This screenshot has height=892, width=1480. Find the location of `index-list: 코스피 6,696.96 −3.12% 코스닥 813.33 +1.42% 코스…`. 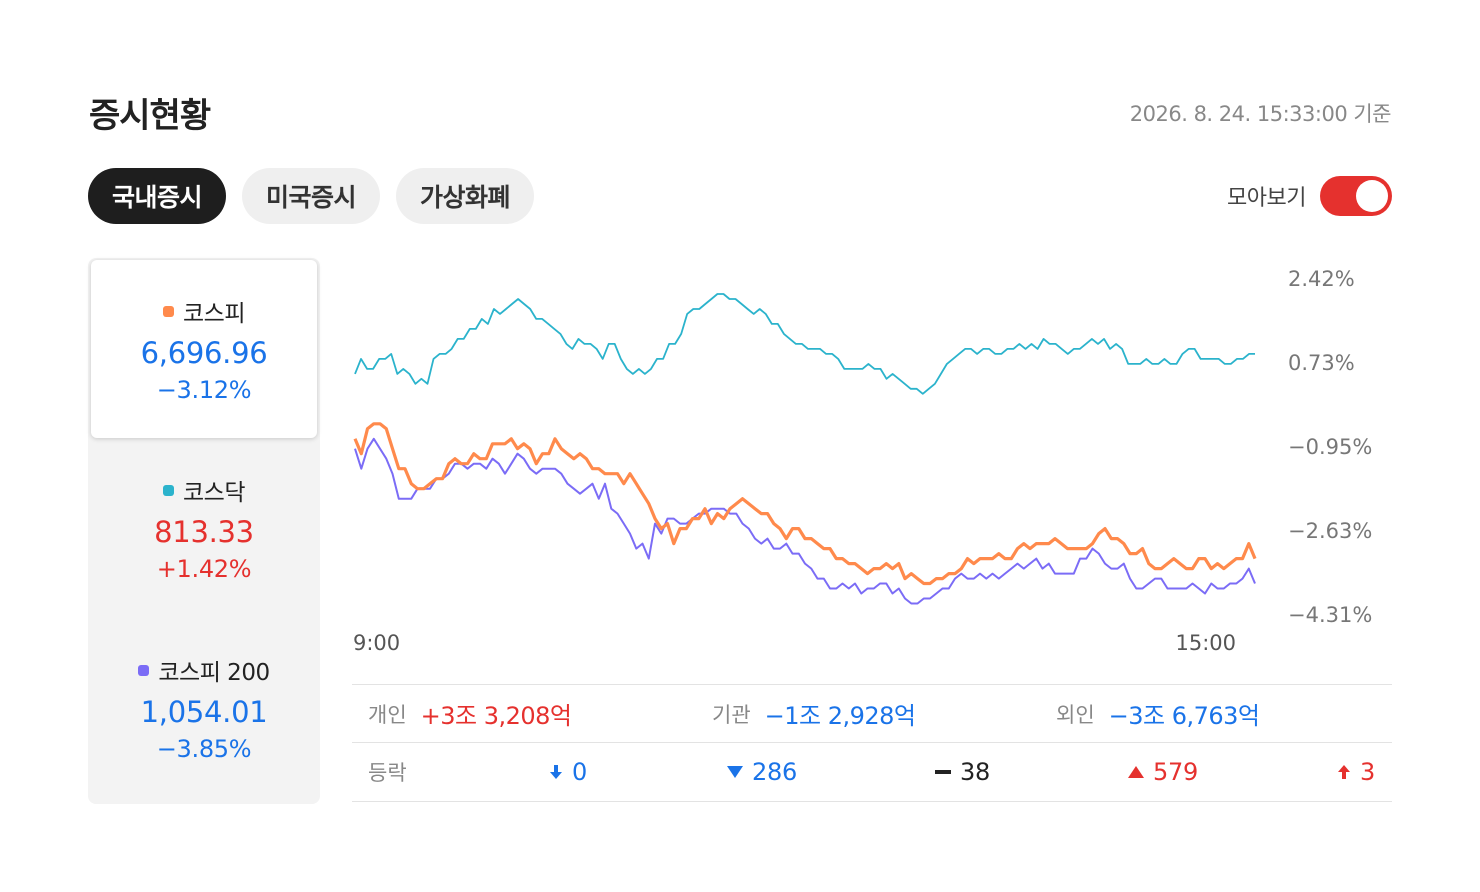

index-list: 코스피 6,696.96 −3.12% 코스닥 813.33 +1.42% 코스… is located at coordinates (204, 531).